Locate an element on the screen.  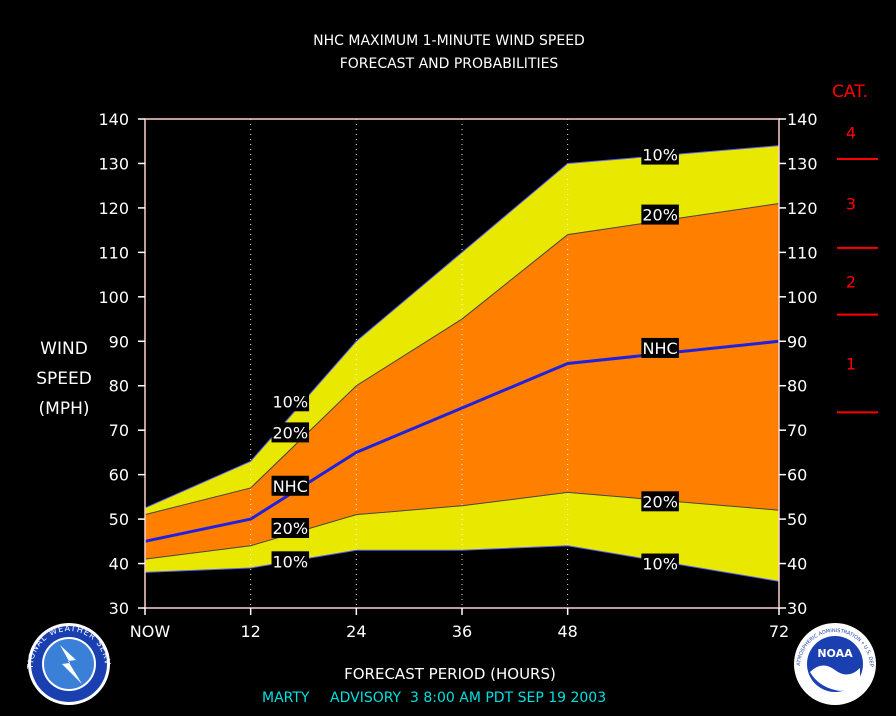
y-tick-label-left-60: 60 is located at coordinates (119, 475).